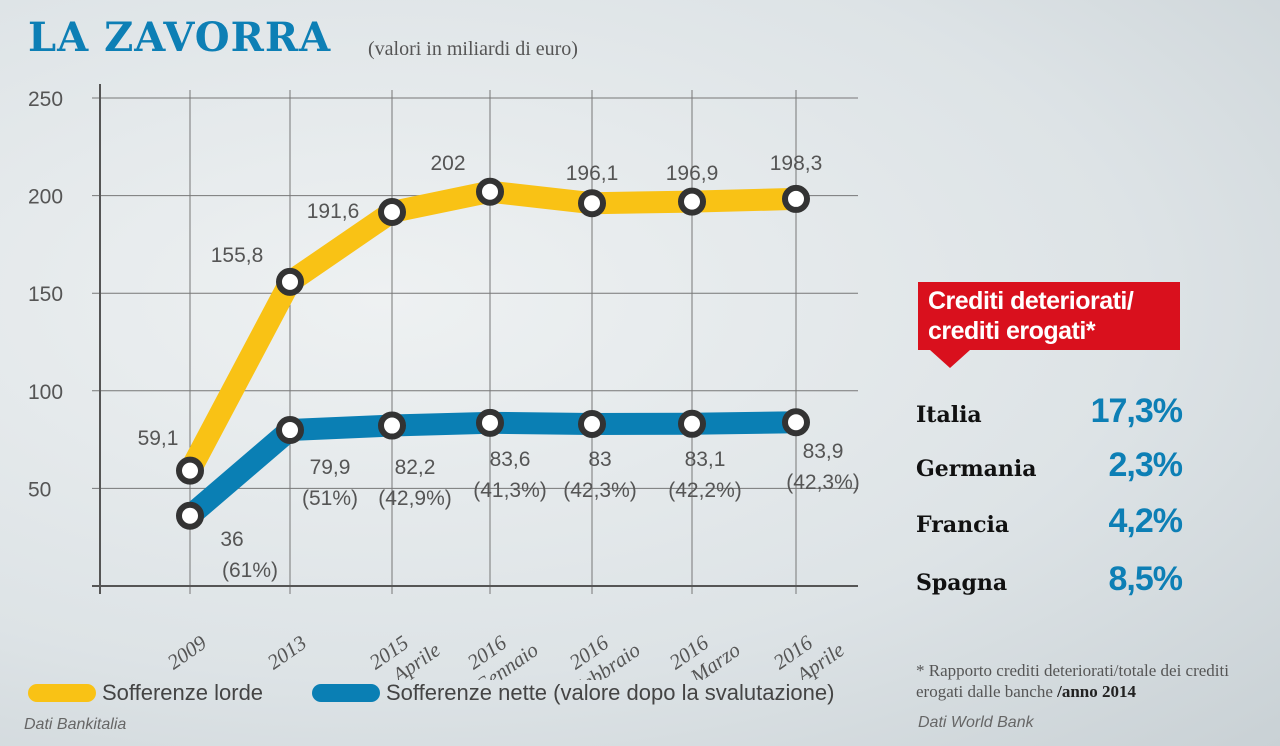 The image size is (1280, 746). I want to click on data-label-nette: 83,1, so click(705, 459).